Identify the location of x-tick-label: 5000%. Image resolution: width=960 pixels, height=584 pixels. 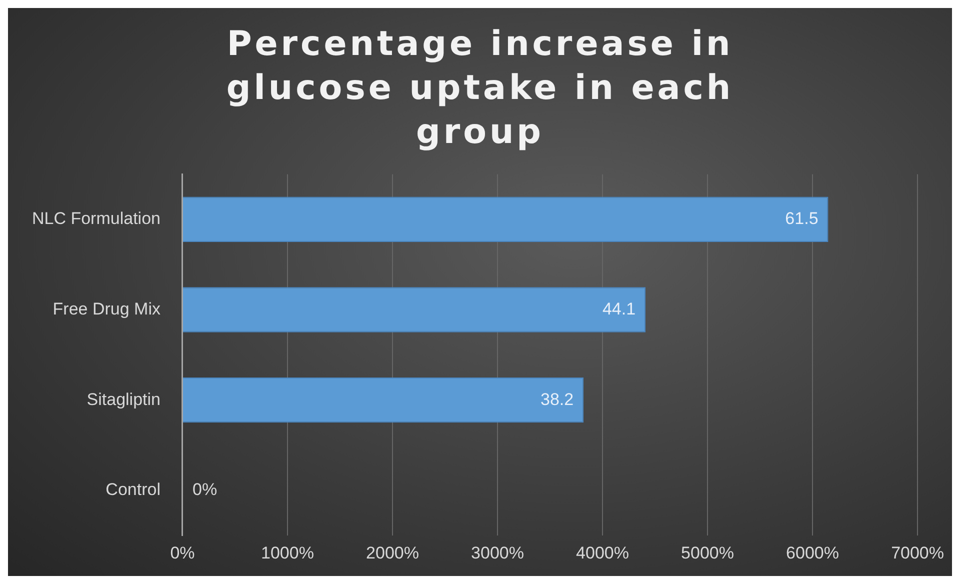
(707, 552).